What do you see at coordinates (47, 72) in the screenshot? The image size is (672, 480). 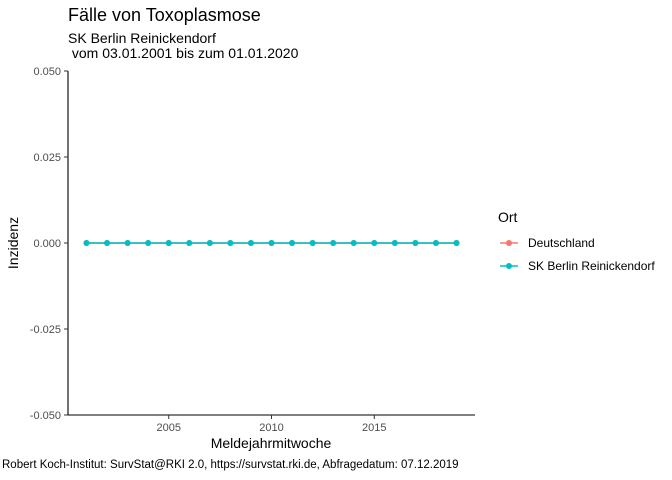 I see `y-tick-label: 0.050` at bounding box center [47, 72].